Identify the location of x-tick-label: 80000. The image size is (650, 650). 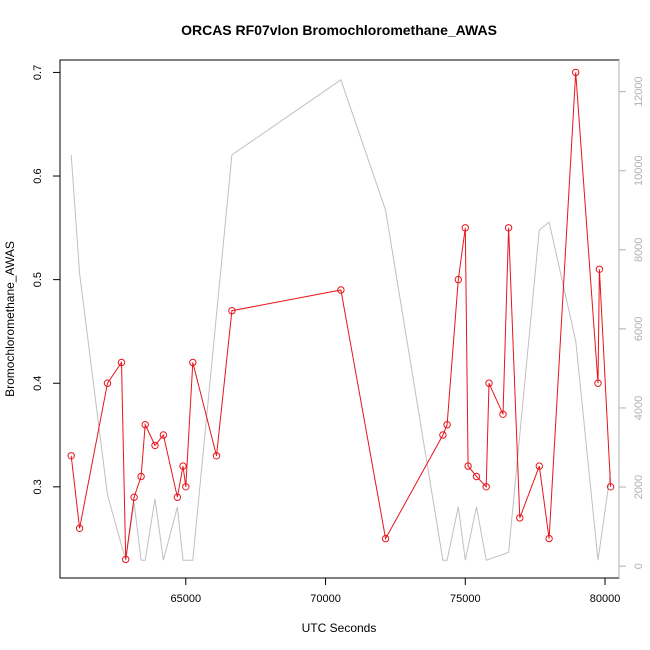
(605, 599).